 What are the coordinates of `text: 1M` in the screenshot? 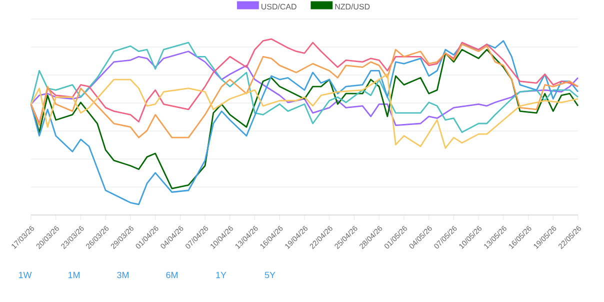 It's located at (74, 275).